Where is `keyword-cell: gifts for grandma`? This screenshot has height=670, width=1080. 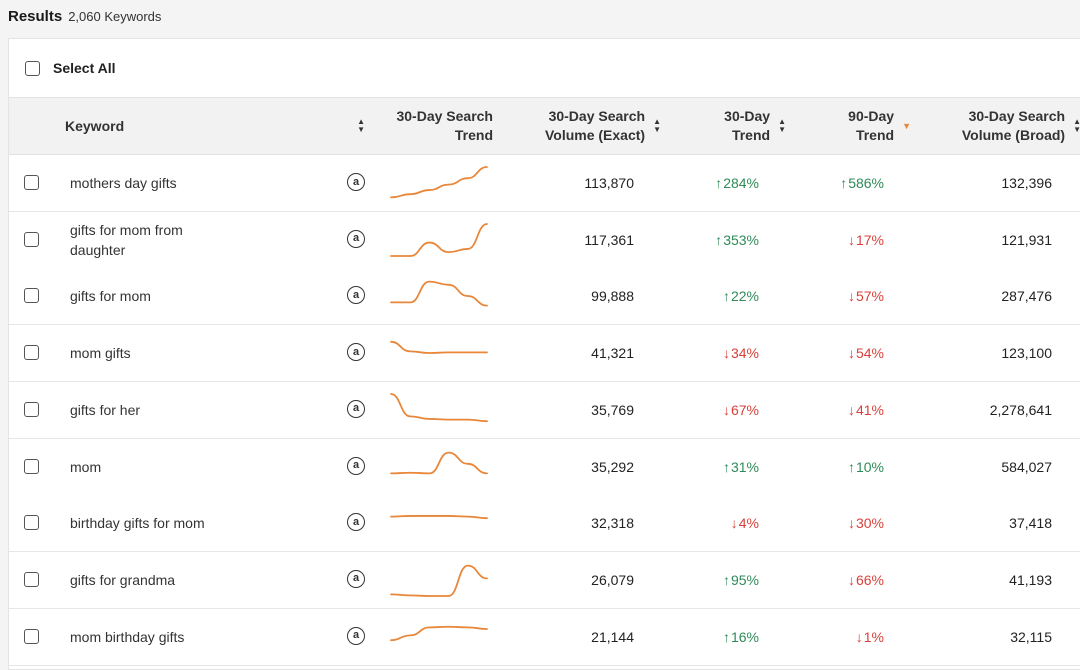
keyword-cell: gifts for grandma is located at coordinates (123, 579).